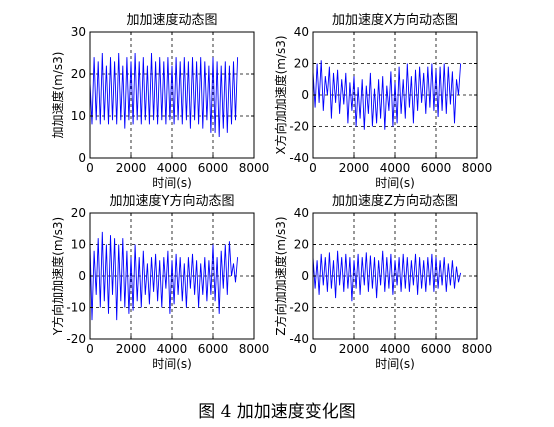 The width and height of the screenshot is (554, 427). What do you see at coordinates (280, 275) in the screenshot?
I see `y-axis-label: Z方向加加速度(m/s3)` at bounding box center [280, 275].